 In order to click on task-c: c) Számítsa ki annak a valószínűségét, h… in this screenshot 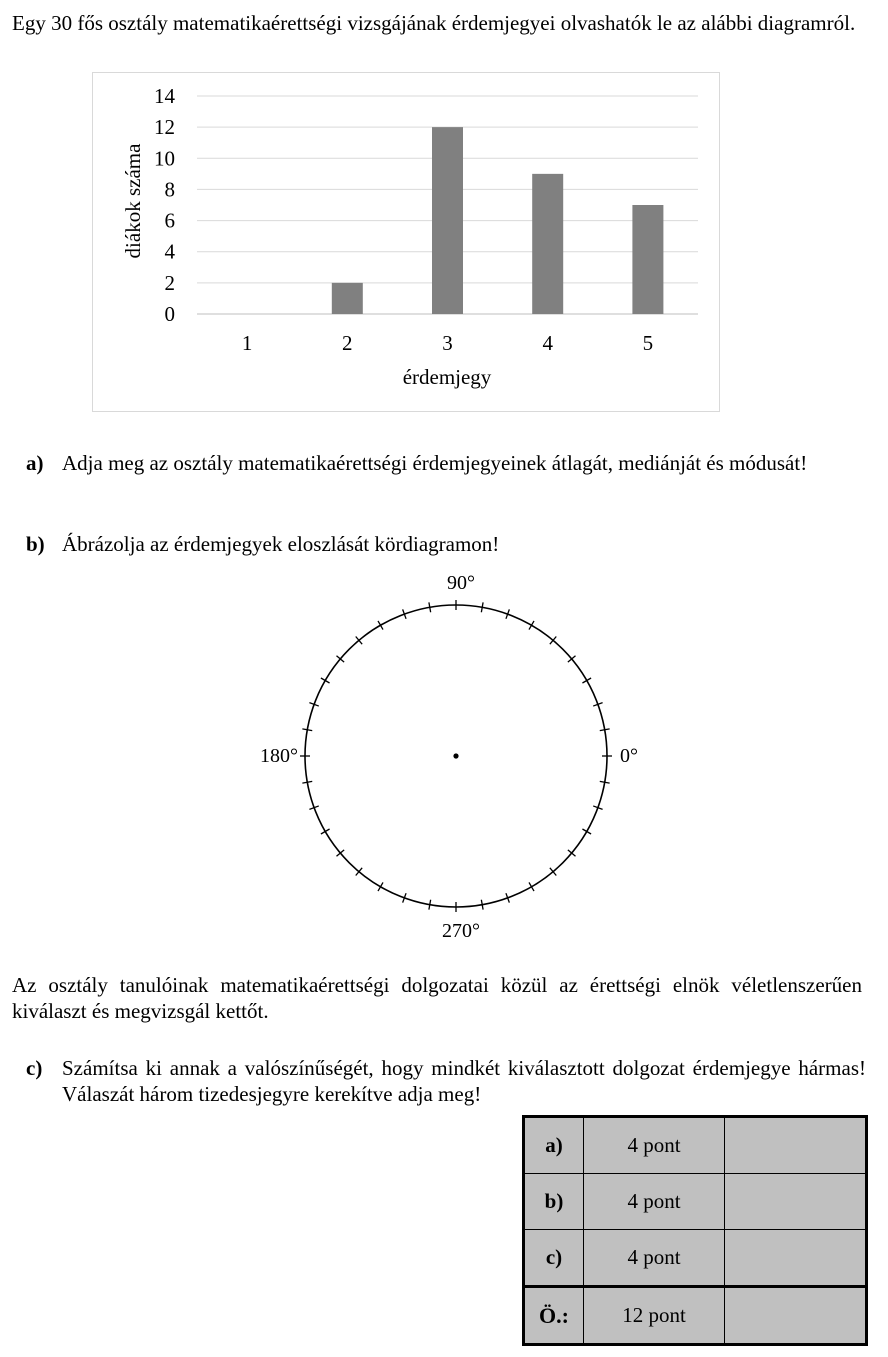, I will do `click(446, 1081)`.